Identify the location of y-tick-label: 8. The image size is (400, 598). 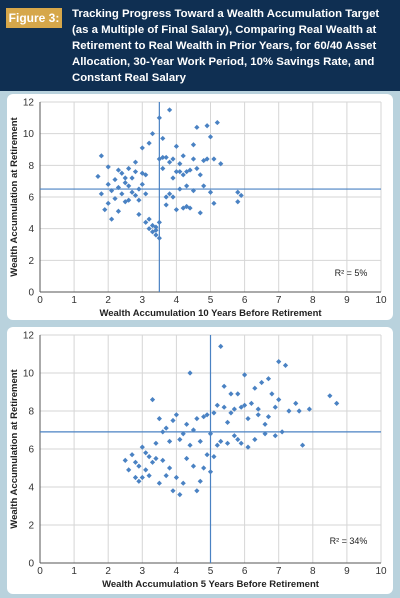
(31, 166).